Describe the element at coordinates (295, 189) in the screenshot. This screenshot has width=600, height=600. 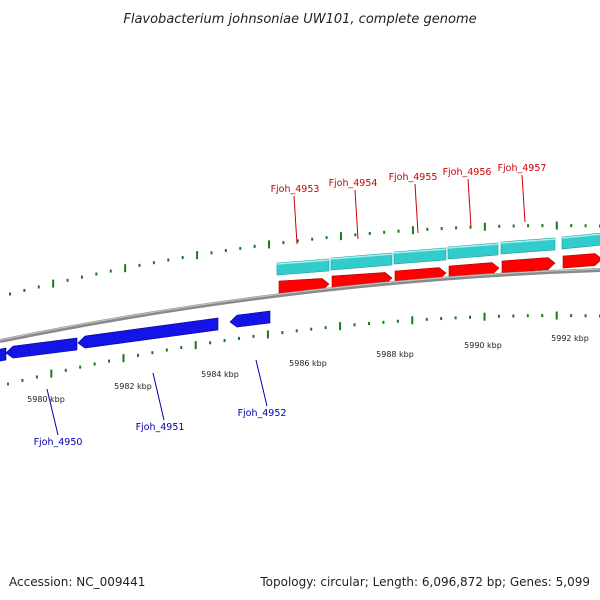
I see `gene-label: Fjoh_4953` at that location.